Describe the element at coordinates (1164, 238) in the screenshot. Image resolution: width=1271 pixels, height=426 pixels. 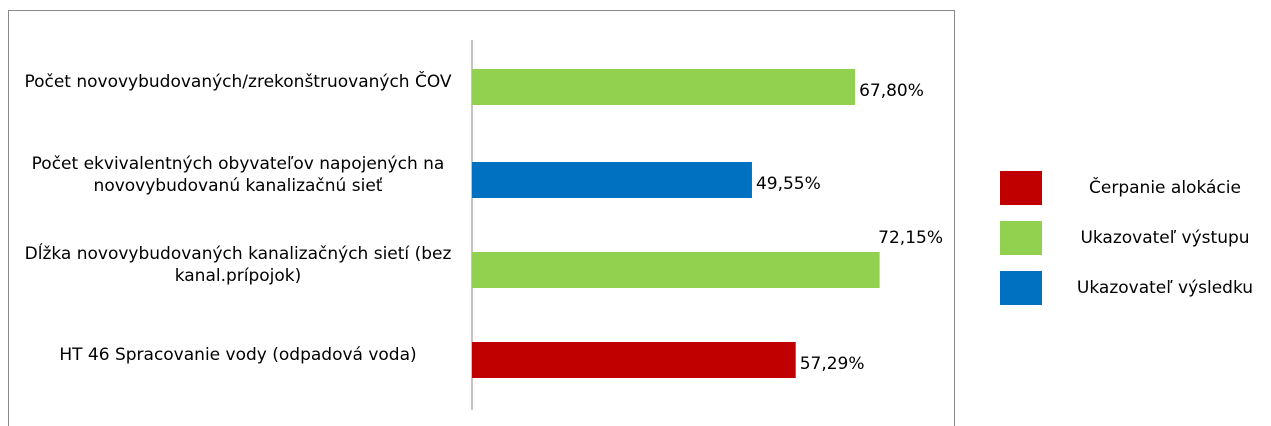
I see `legend-label: Ukazovateľ výstupu` at that location.